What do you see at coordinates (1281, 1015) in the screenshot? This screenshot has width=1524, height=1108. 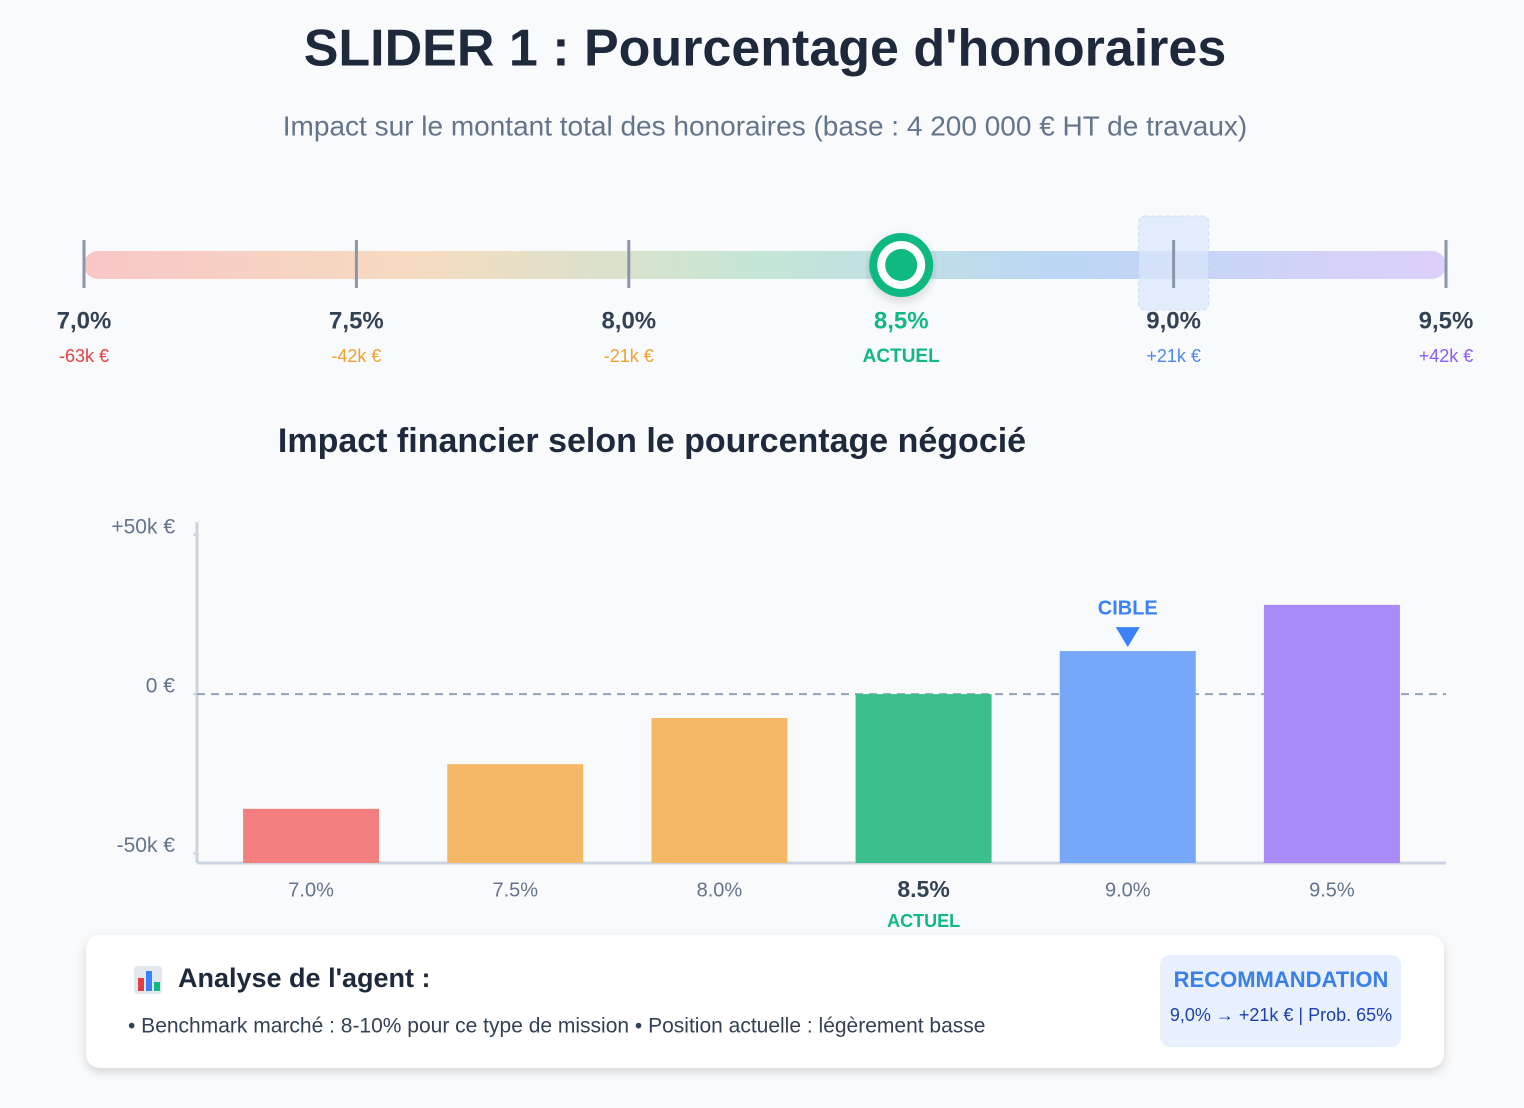 I see `recommendation-text: 9,0% → +21k € | Prob. 65%` at bounding box center [1281, 1015].